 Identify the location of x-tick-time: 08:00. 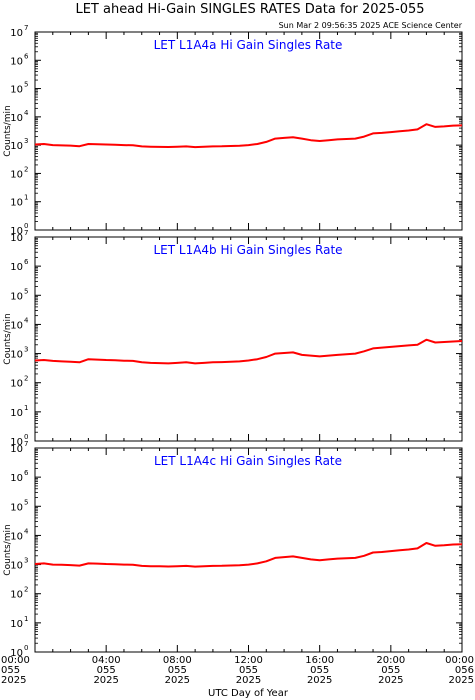
(177, 660).